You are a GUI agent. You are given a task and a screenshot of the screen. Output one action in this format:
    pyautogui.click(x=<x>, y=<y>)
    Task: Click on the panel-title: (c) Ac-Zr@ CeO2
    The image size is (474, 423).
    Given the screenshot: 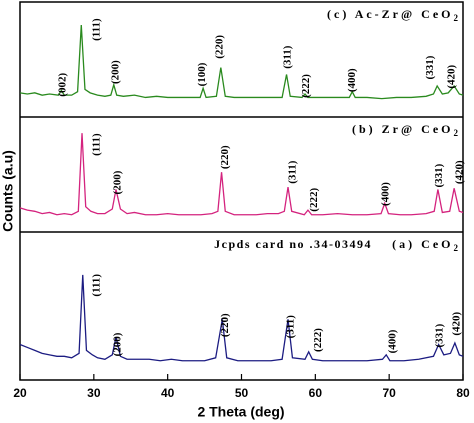 What is the action you would take?
    pyautogui.click(x=394, y=15)
    